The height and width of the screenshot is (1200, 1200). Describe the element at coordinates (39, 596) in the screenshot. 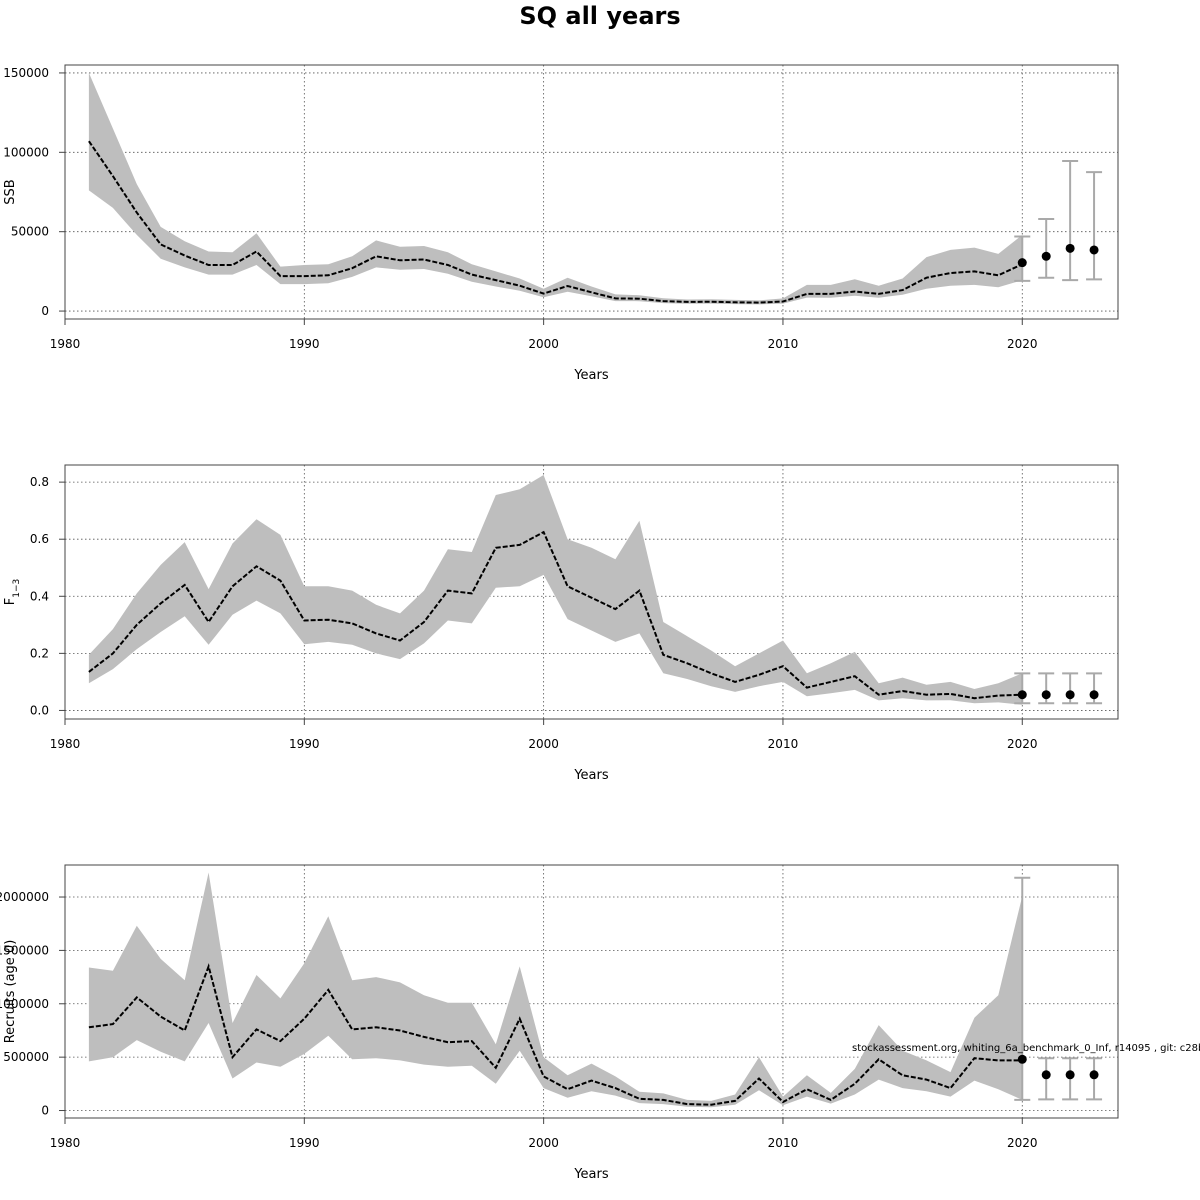

I see `y-tick-label: 0.4` at that location.